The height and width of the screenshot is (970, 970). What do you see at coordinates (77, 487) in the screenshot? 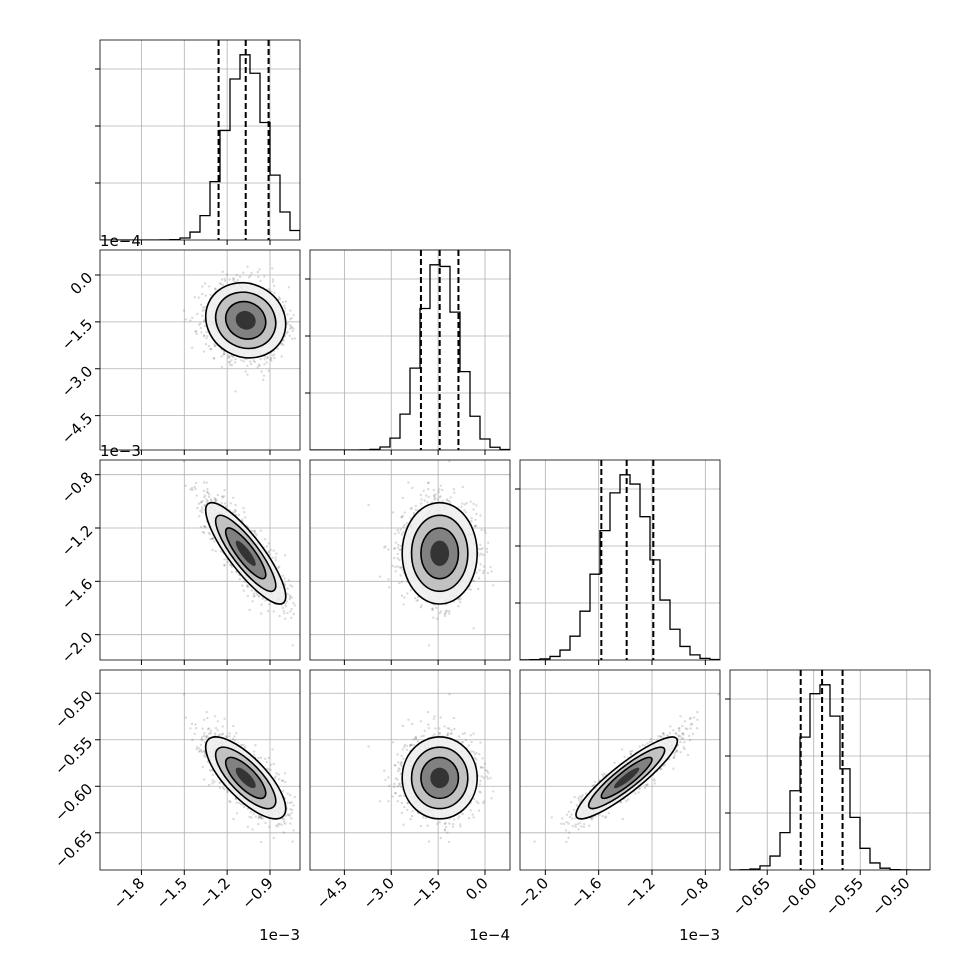
I see `y-tick-label: −0.8` at bounding box center [77, 487].